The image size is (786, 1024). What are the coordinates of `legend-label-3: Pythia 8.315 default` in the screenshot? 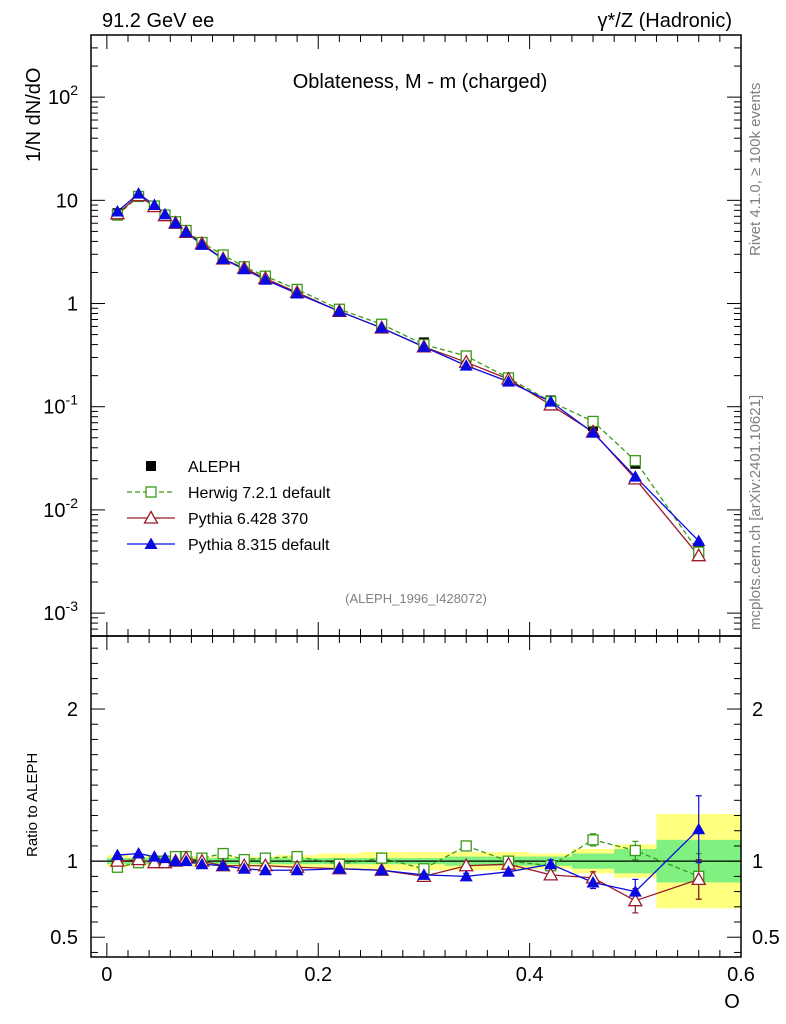 It's located at (259, 545).